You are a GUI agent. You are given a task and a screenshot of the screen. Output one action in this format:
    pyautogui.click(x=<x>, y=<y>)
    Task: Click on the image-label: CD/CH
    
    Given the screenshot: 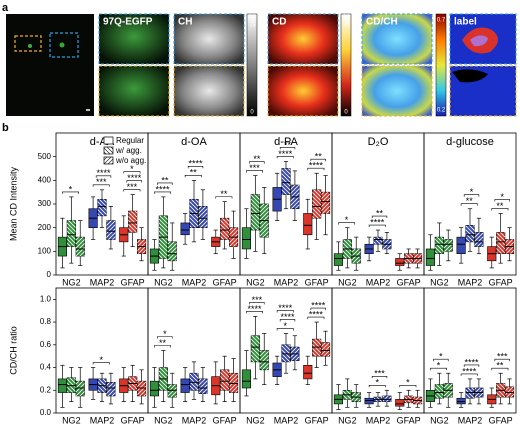 What is the action you would take?
    pyautogui.click(x=382, y=22)
    